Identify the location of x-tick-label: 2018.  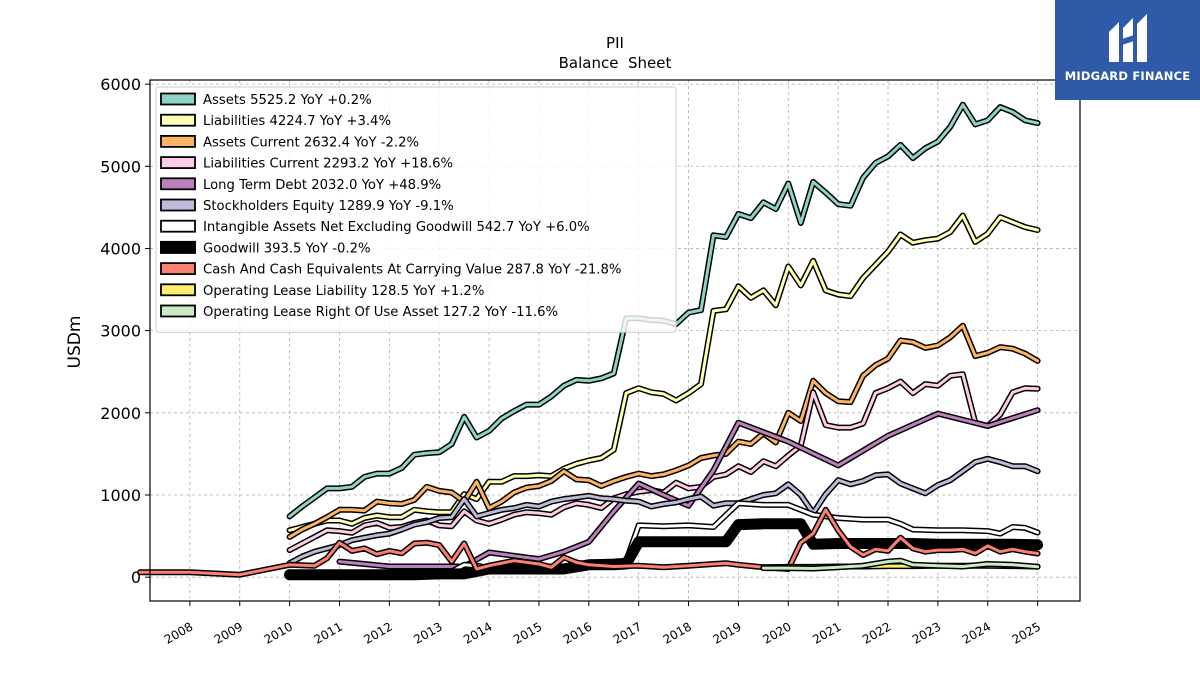
(677, 632).